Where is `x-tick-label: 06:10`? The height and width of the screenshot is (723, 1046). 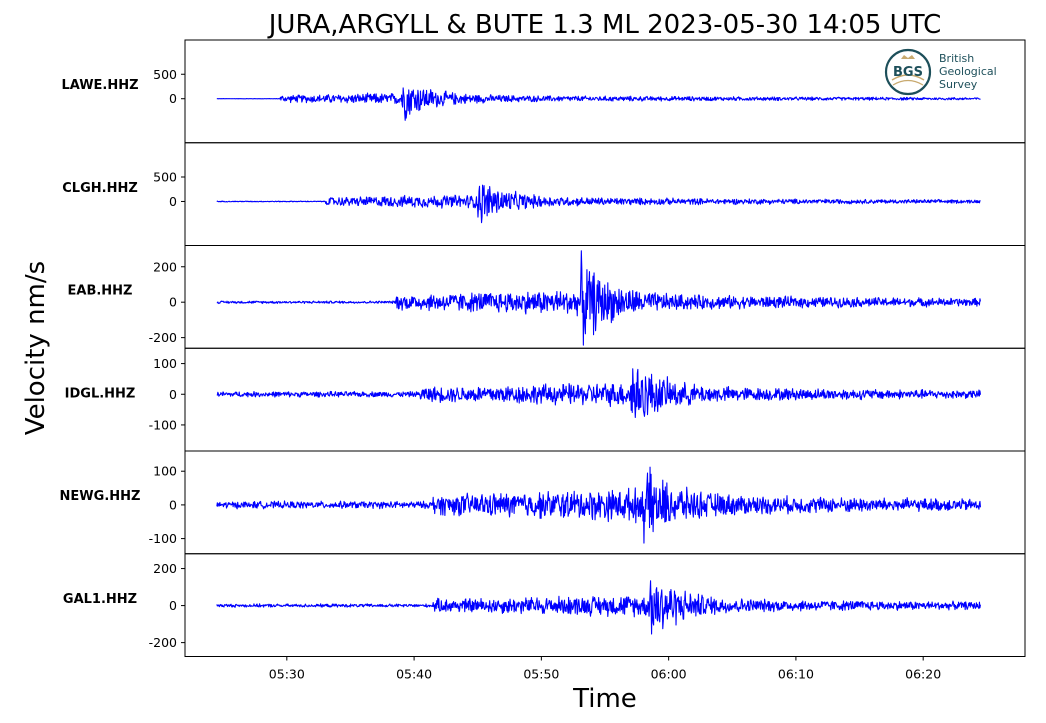
x-tick-label: 06:10 is located at coordinates (796, 674).